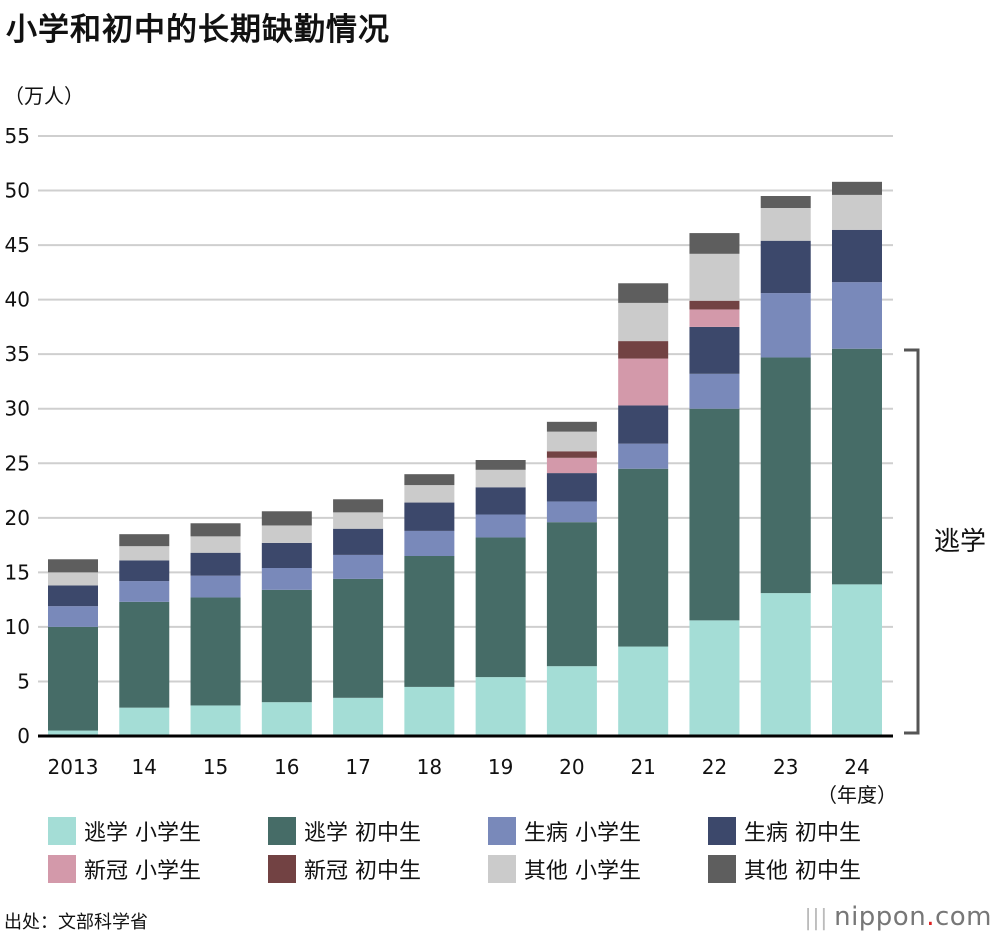 This screenshot has height=942, width=1000. I want to click on nippon-logo: ||| nippon.com, so click(898, 917).